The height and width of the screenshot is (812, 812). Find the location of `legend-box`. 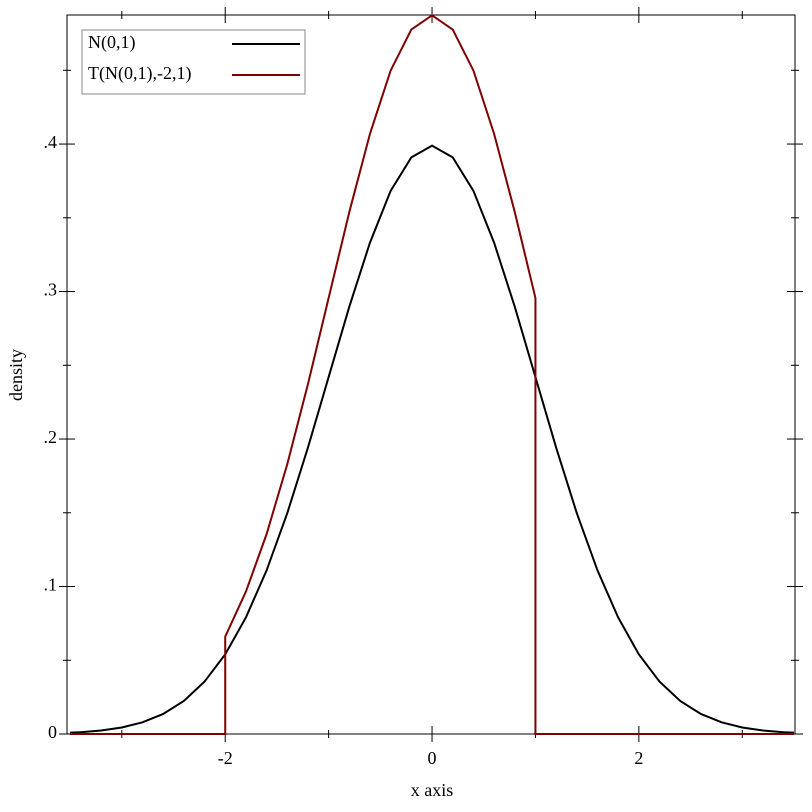

legend-box is located at coordinates (193, 62).